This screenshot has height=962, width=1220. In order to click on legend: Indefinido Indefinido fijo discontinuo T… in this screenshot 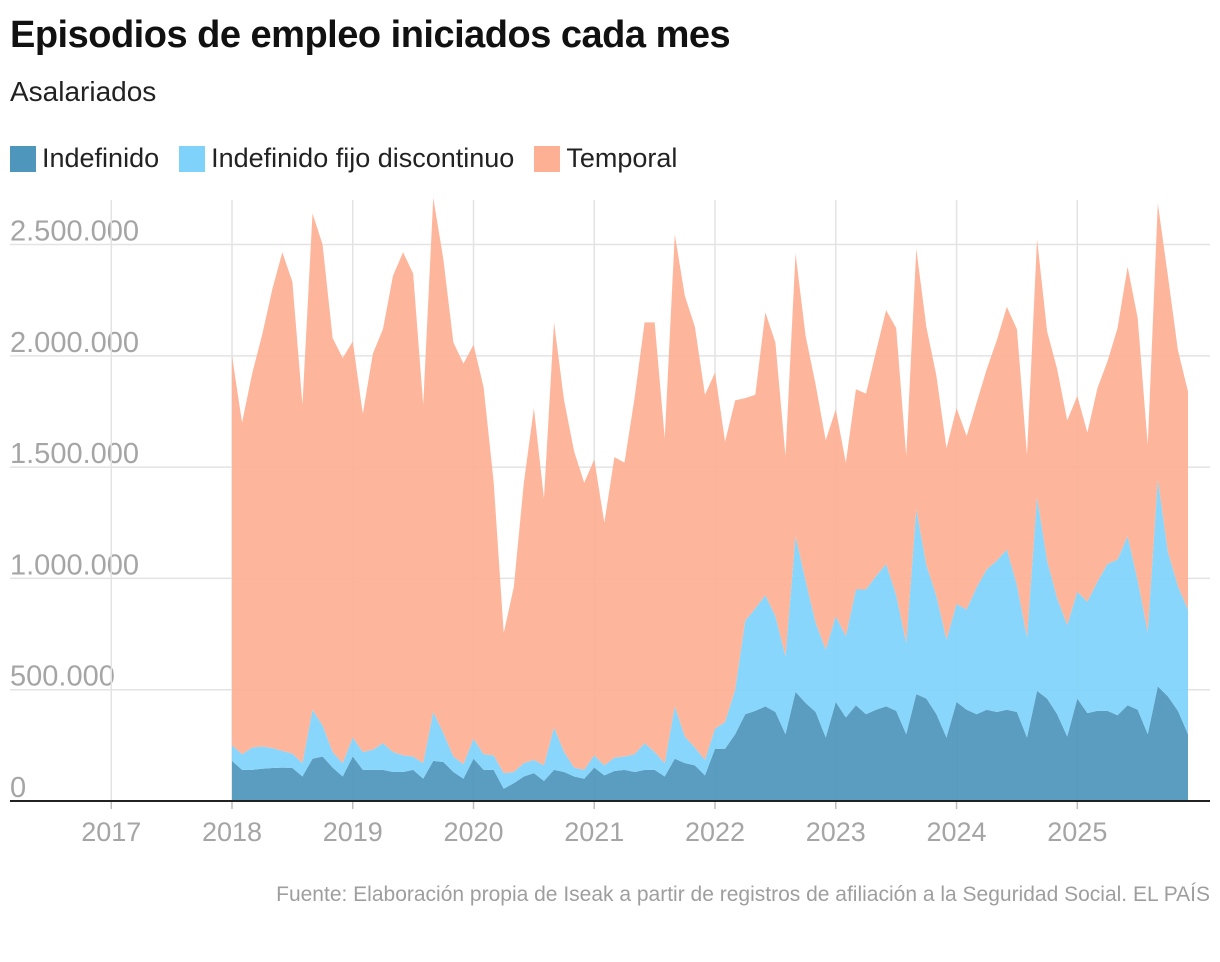, I will do `click(353, 158)`.